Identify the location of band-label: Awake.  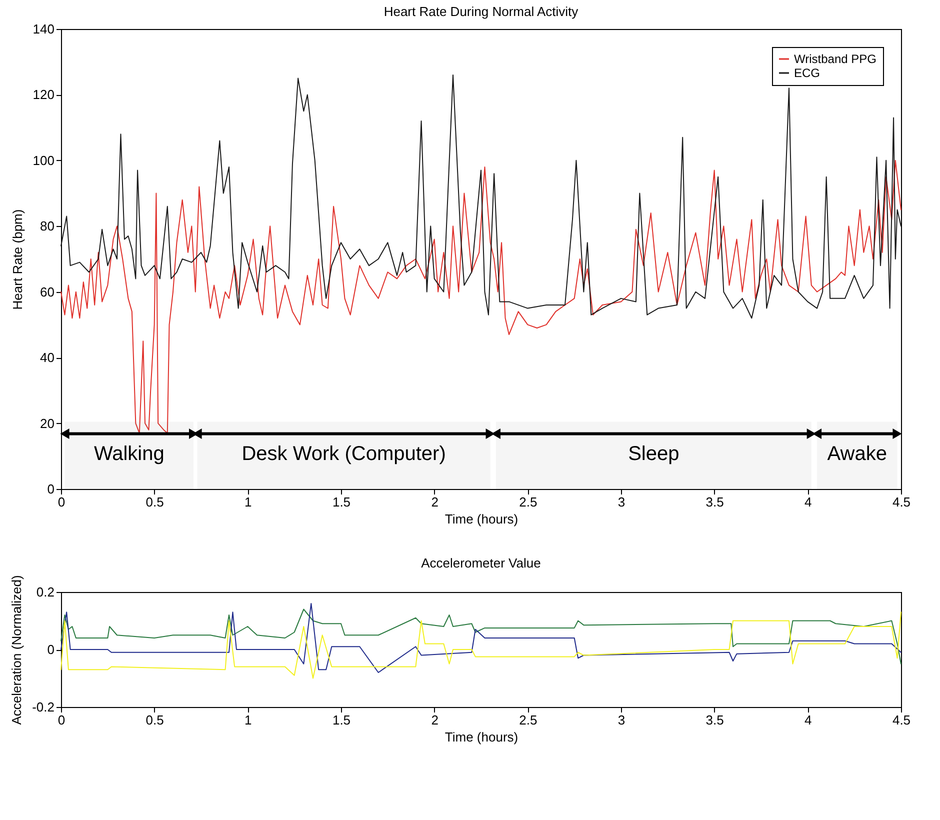
(857, 453).